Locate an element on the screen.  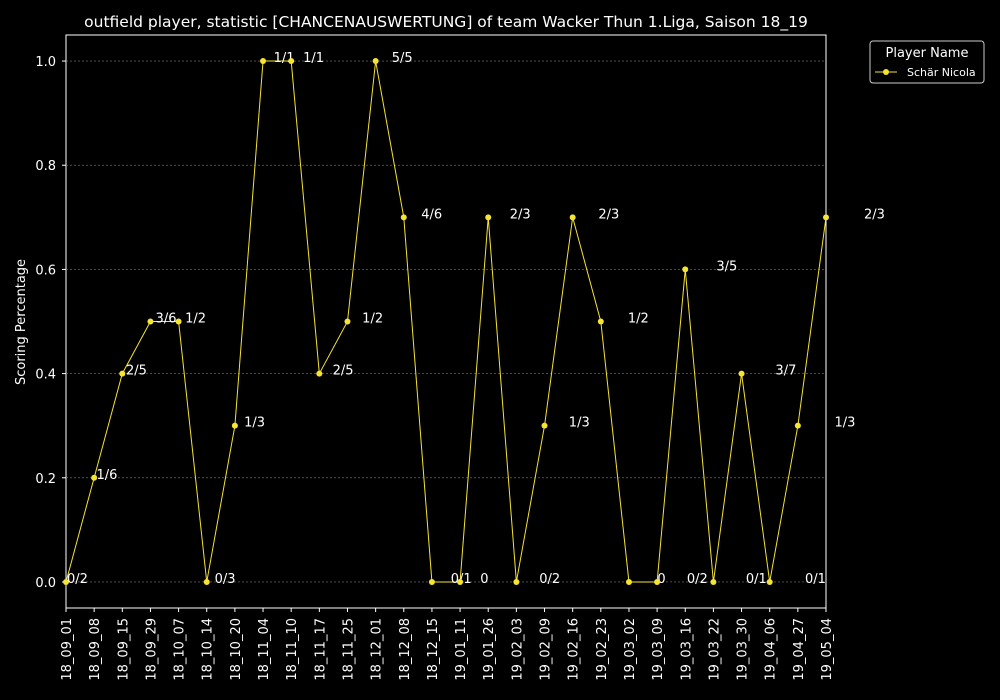
x-tick-label: 19_05_04 is located at coordinates (827, 649).